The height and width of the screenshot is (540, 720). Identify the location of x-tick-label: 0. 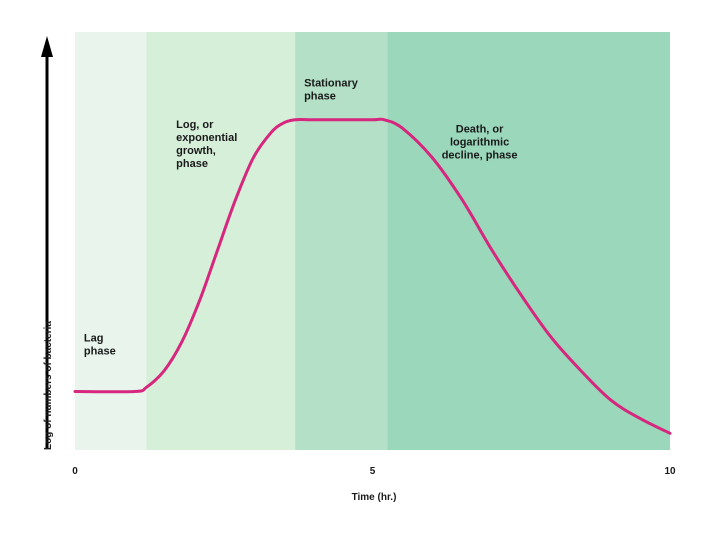
(75, 471).